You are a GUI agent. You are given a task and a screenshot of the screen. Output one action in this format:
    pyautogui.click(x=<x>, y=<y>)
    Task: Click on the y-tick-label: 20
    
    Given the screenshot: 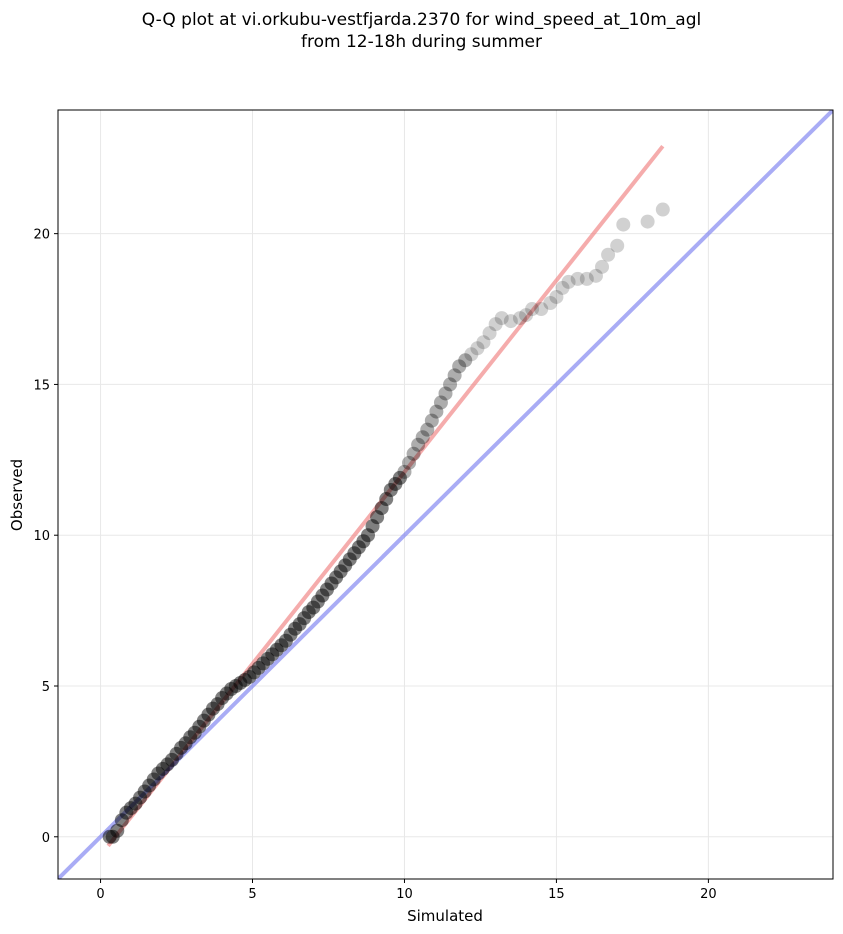 What is the action you would take?
    pyautogui.click(x=41, y=235)
    